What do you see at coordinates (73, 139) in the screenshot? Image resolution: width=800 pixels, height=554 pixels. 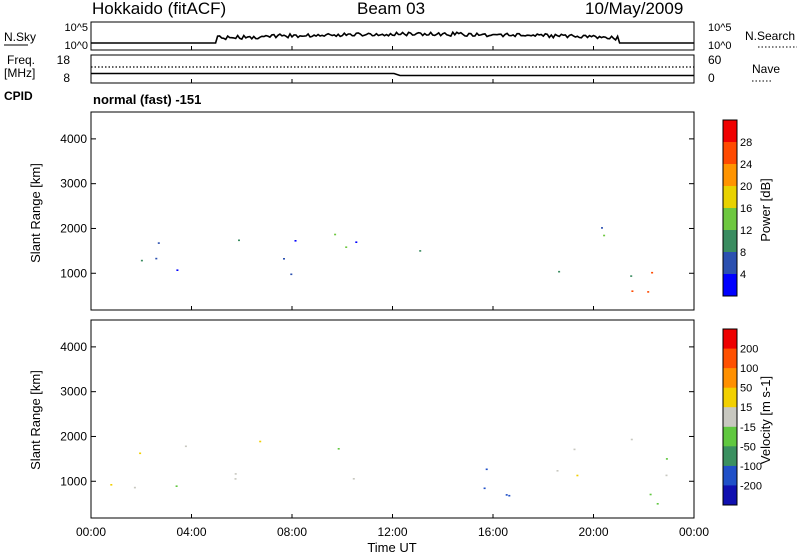 I see `power-ytick-label: 4000` at bounding box center [73, 139].